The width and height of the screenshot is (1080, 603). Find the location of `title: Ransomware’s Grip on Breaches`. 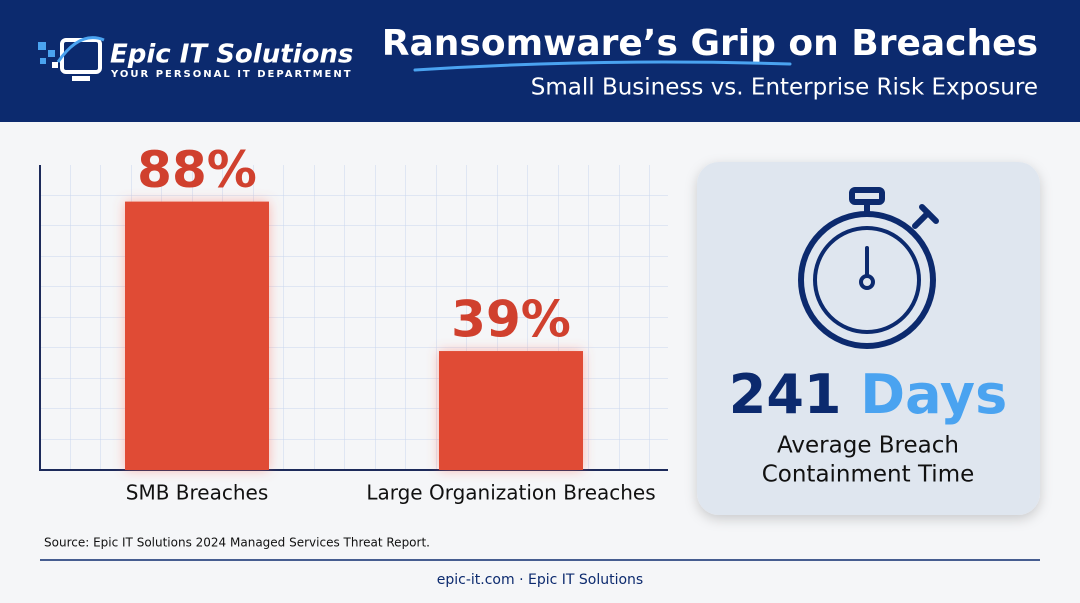

title: Ransomware’s Grip on Breaches is located at coordinates (710, 43).